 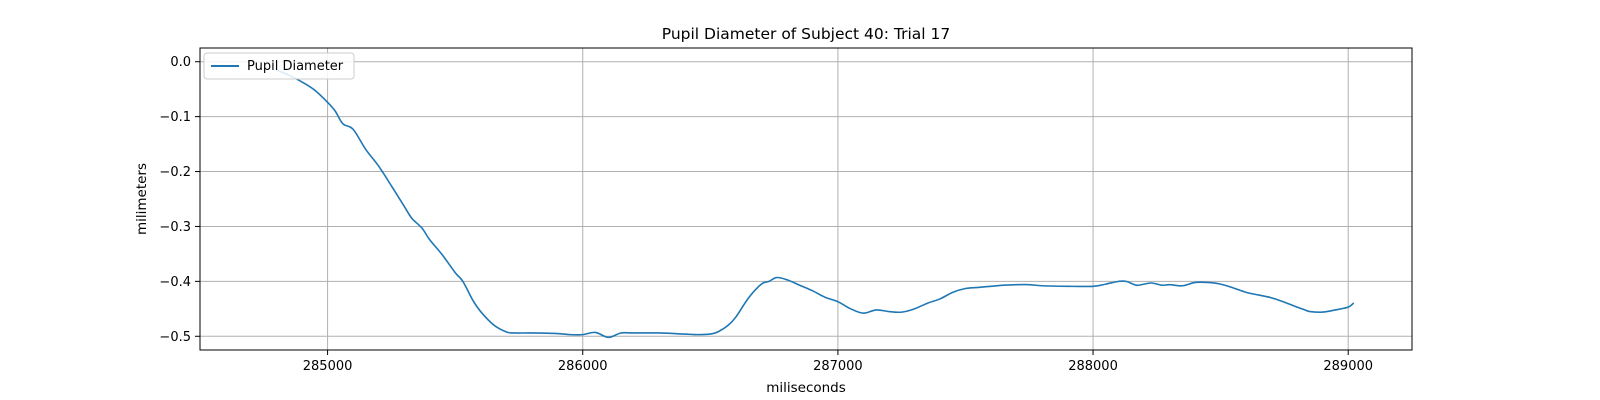 What do you see at coordinates (838, 366) in the screenshot?
I see `x-tick-label: 287000` at bounding box center [838, 366].